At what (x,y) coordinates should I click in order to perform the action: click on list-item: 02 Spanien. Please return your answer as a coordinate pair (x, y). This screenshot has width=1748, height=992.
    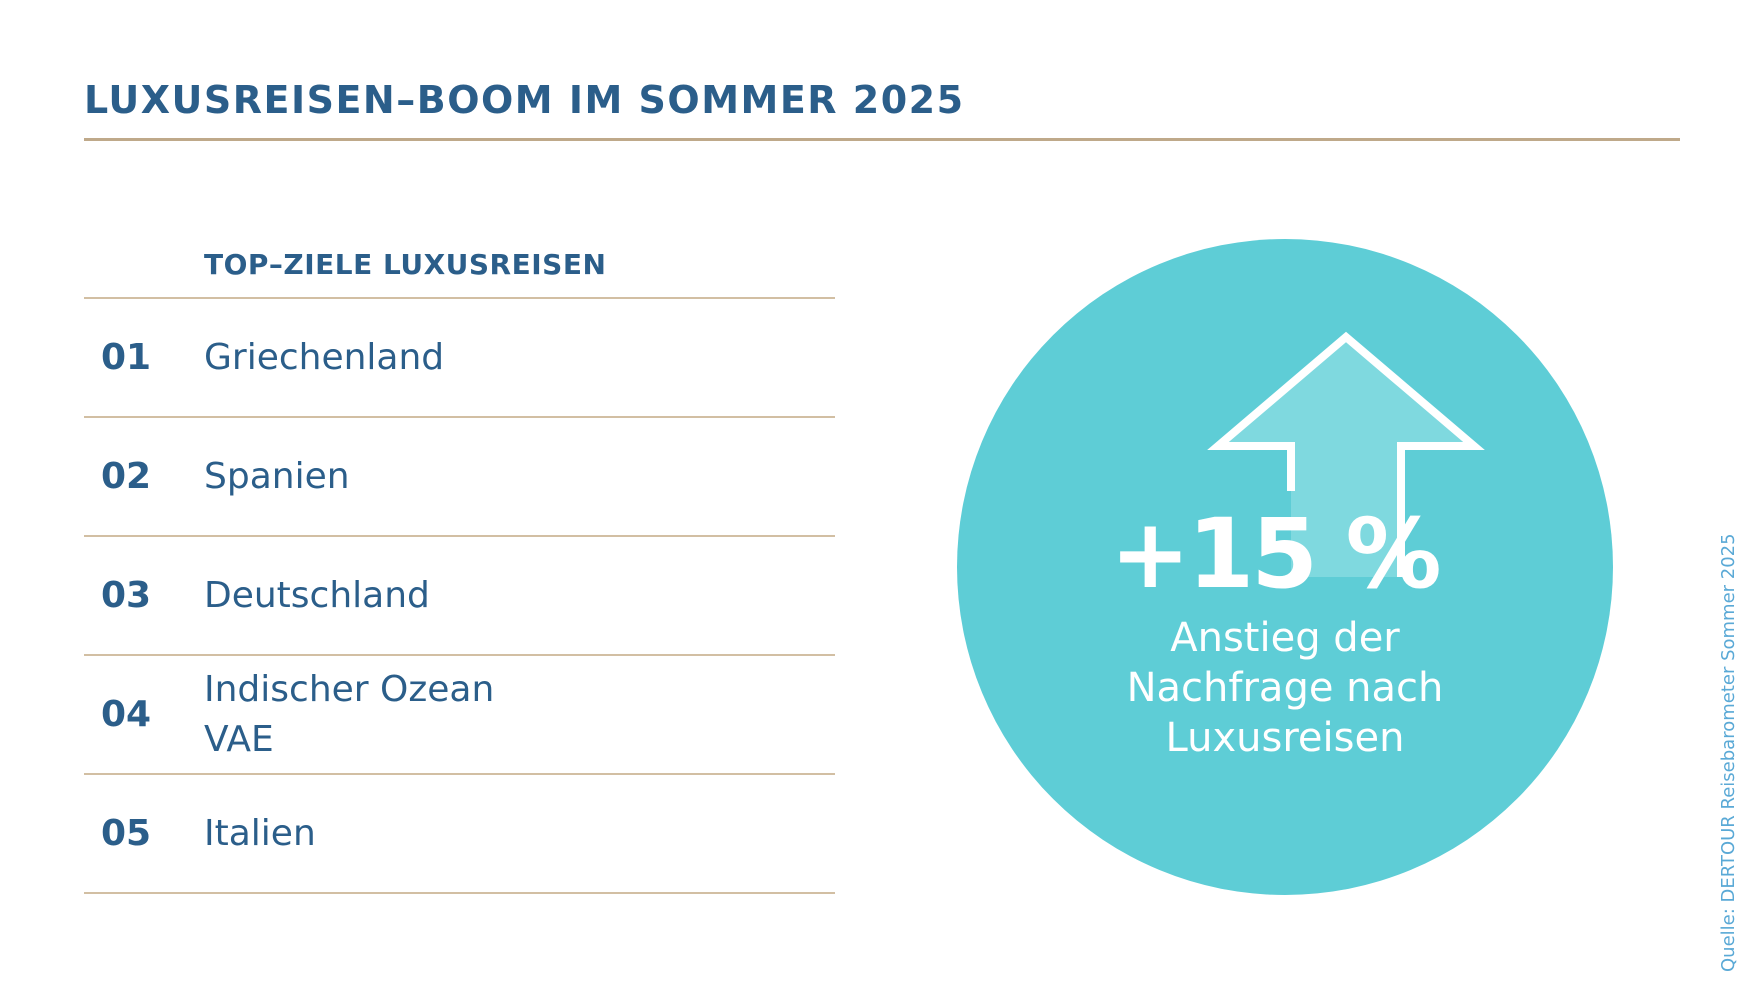
    Looking at the image, I should click on (459, 476).